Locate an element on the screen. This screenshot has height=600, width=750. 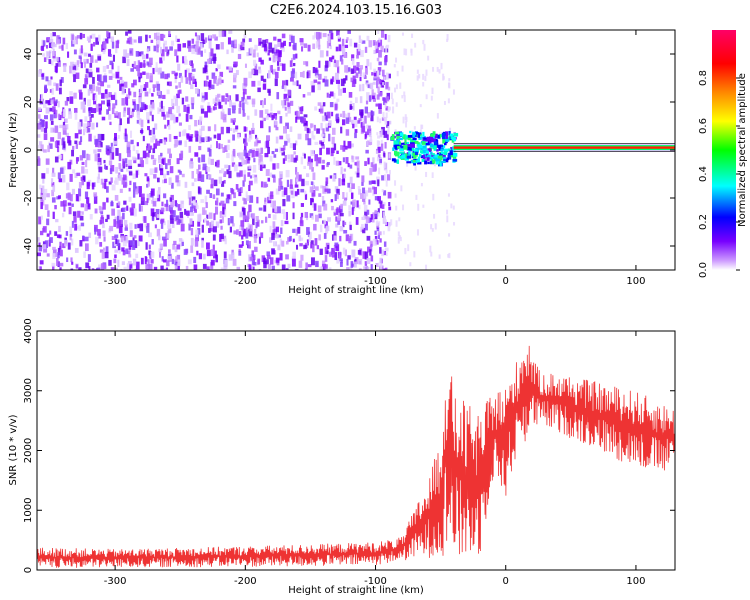
colorbar-label: Normalized spectral amplitude is located at coordinates (742, 150).